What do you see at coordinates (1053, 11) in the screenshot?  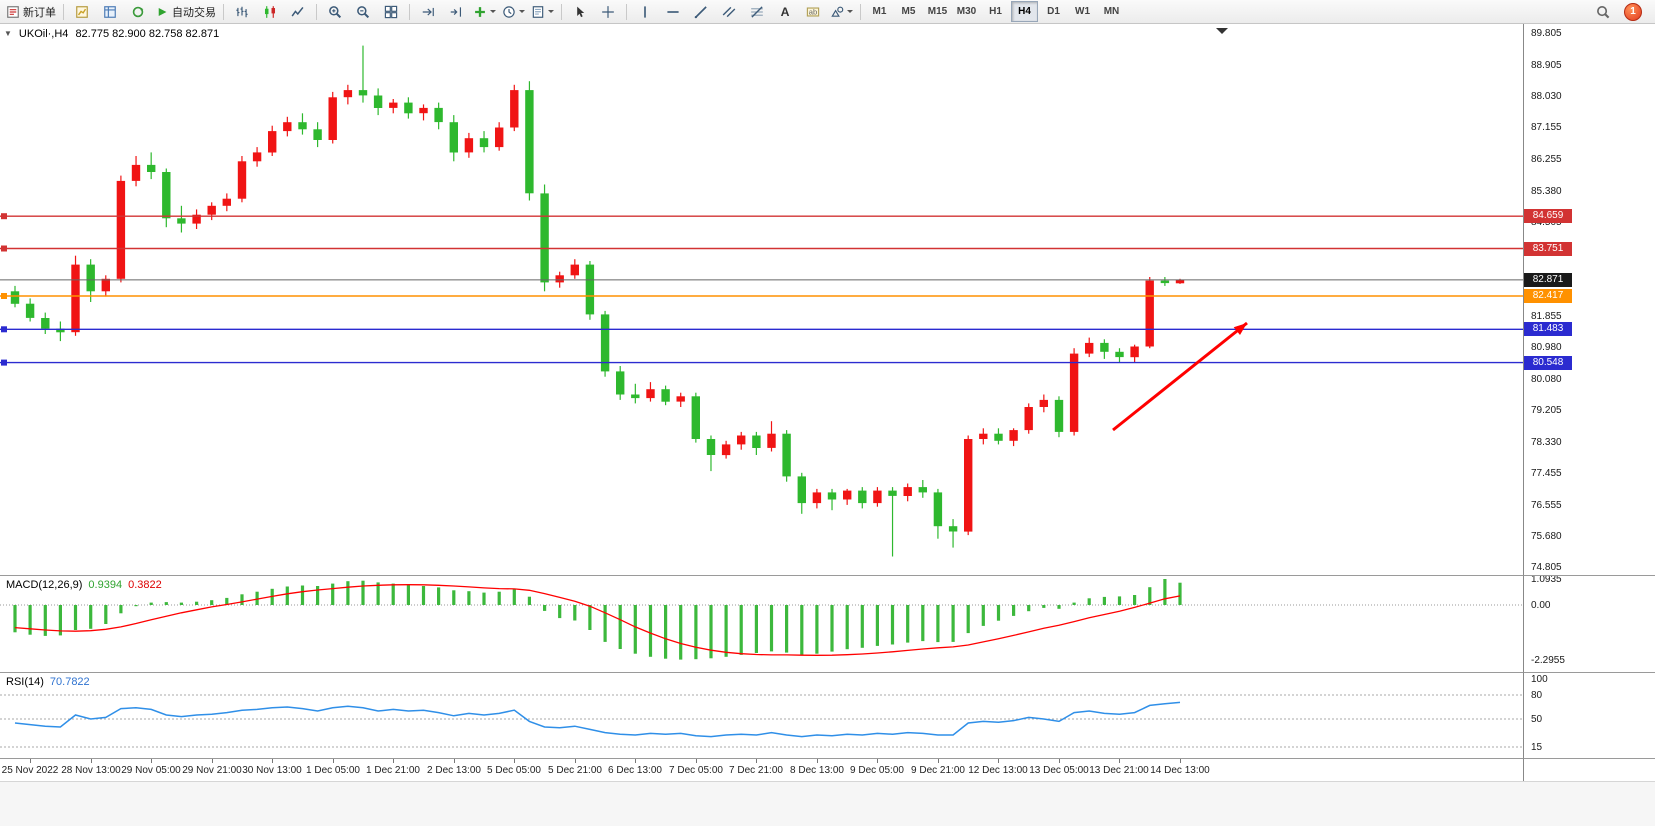 I see `timeframe-d1-button: D1` at bounding box center [1053, 11].